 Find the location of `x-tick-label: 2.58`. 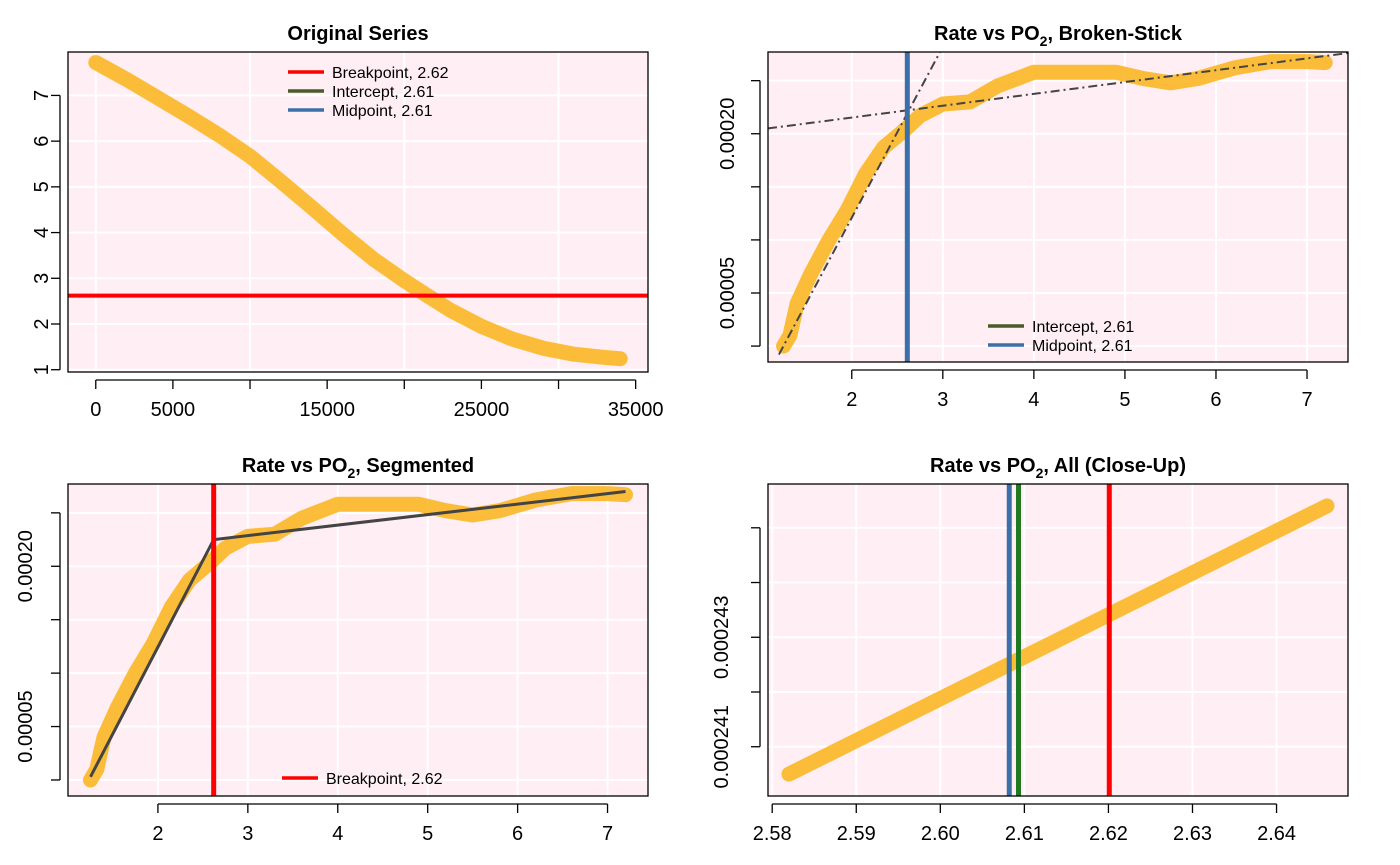

x-tick-label: 2.58 is located at coordinates (772, 834).